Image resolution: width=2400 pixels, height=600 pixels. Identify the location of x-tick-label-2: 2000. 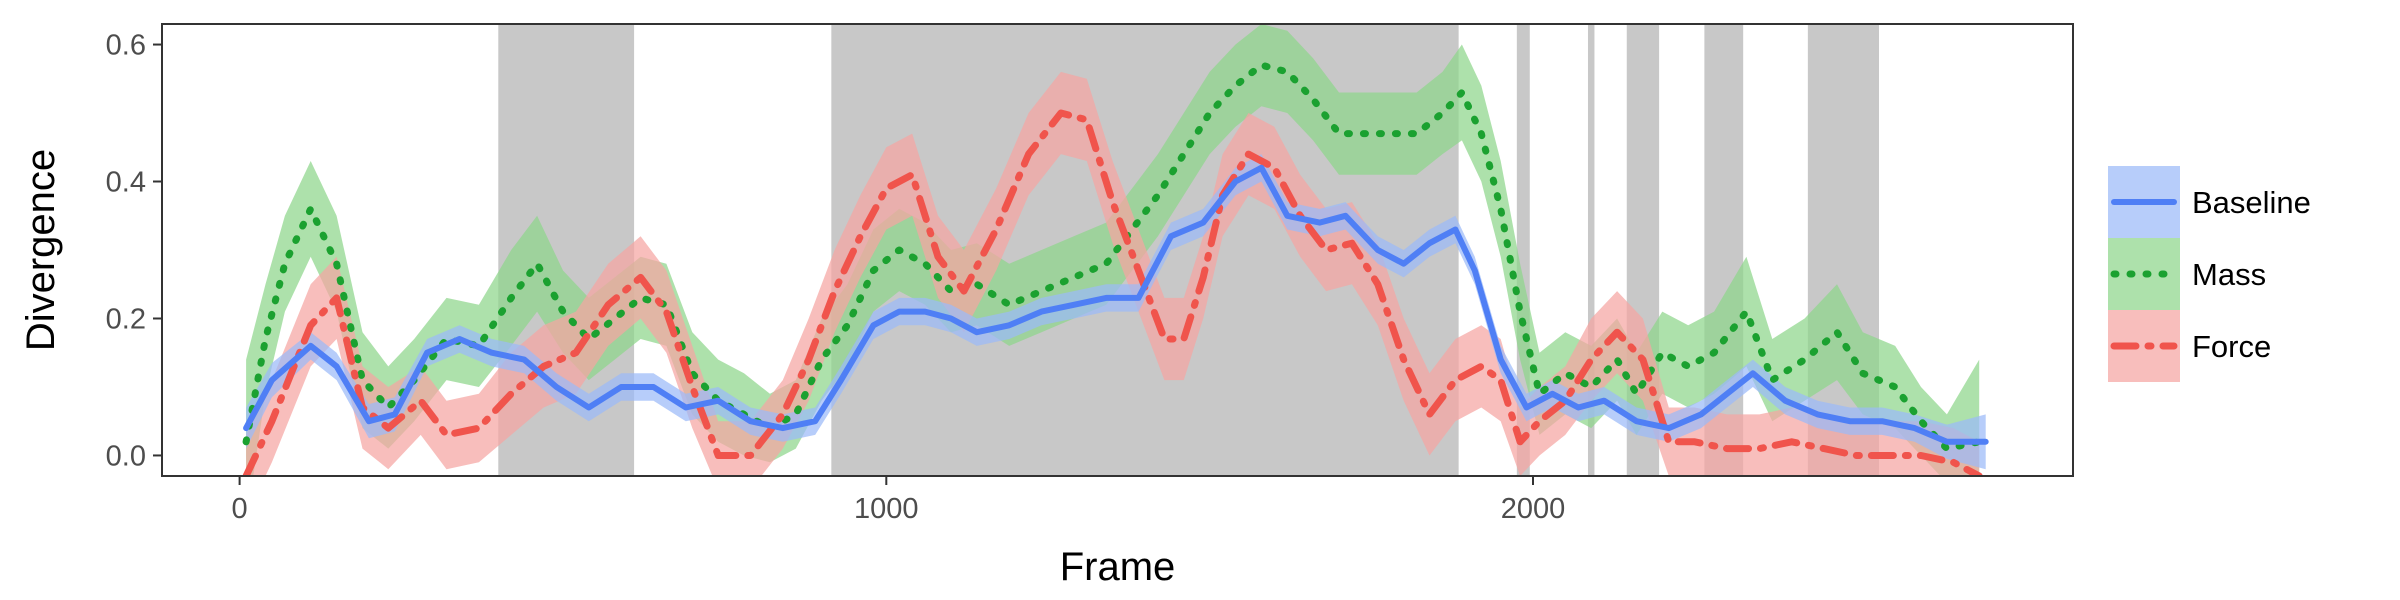
(1533, 509).